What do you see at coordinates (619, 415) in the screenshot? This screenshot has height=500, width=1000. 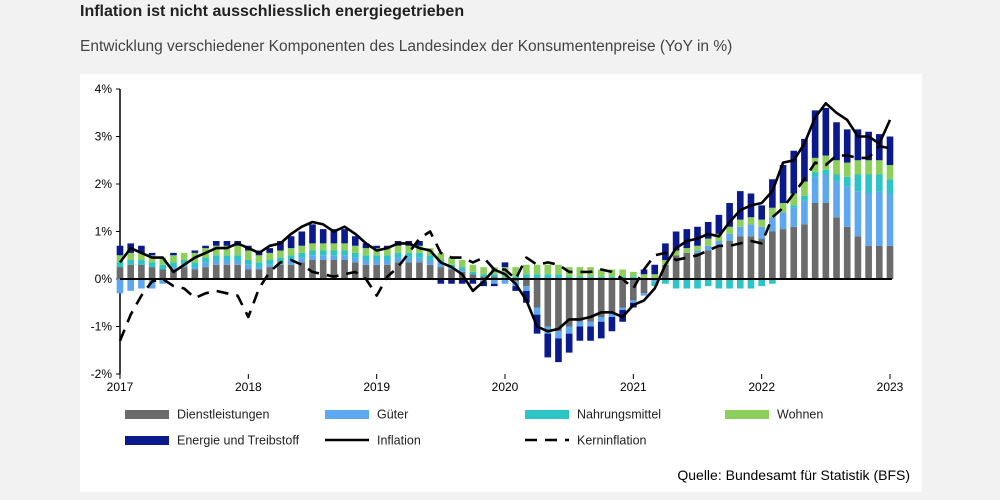 I see `legend-label: Nahrungsmittel` at bounding box center [619, 415].